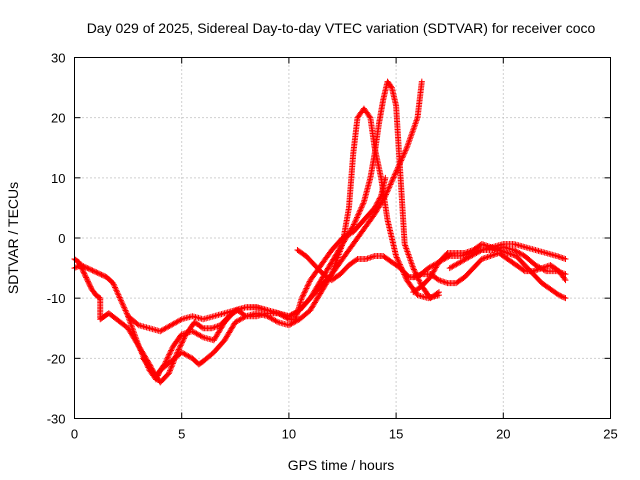 The height and width of the screenshot is (480, 640). I want to click on x-tick-label: 25, so click(610, 434).